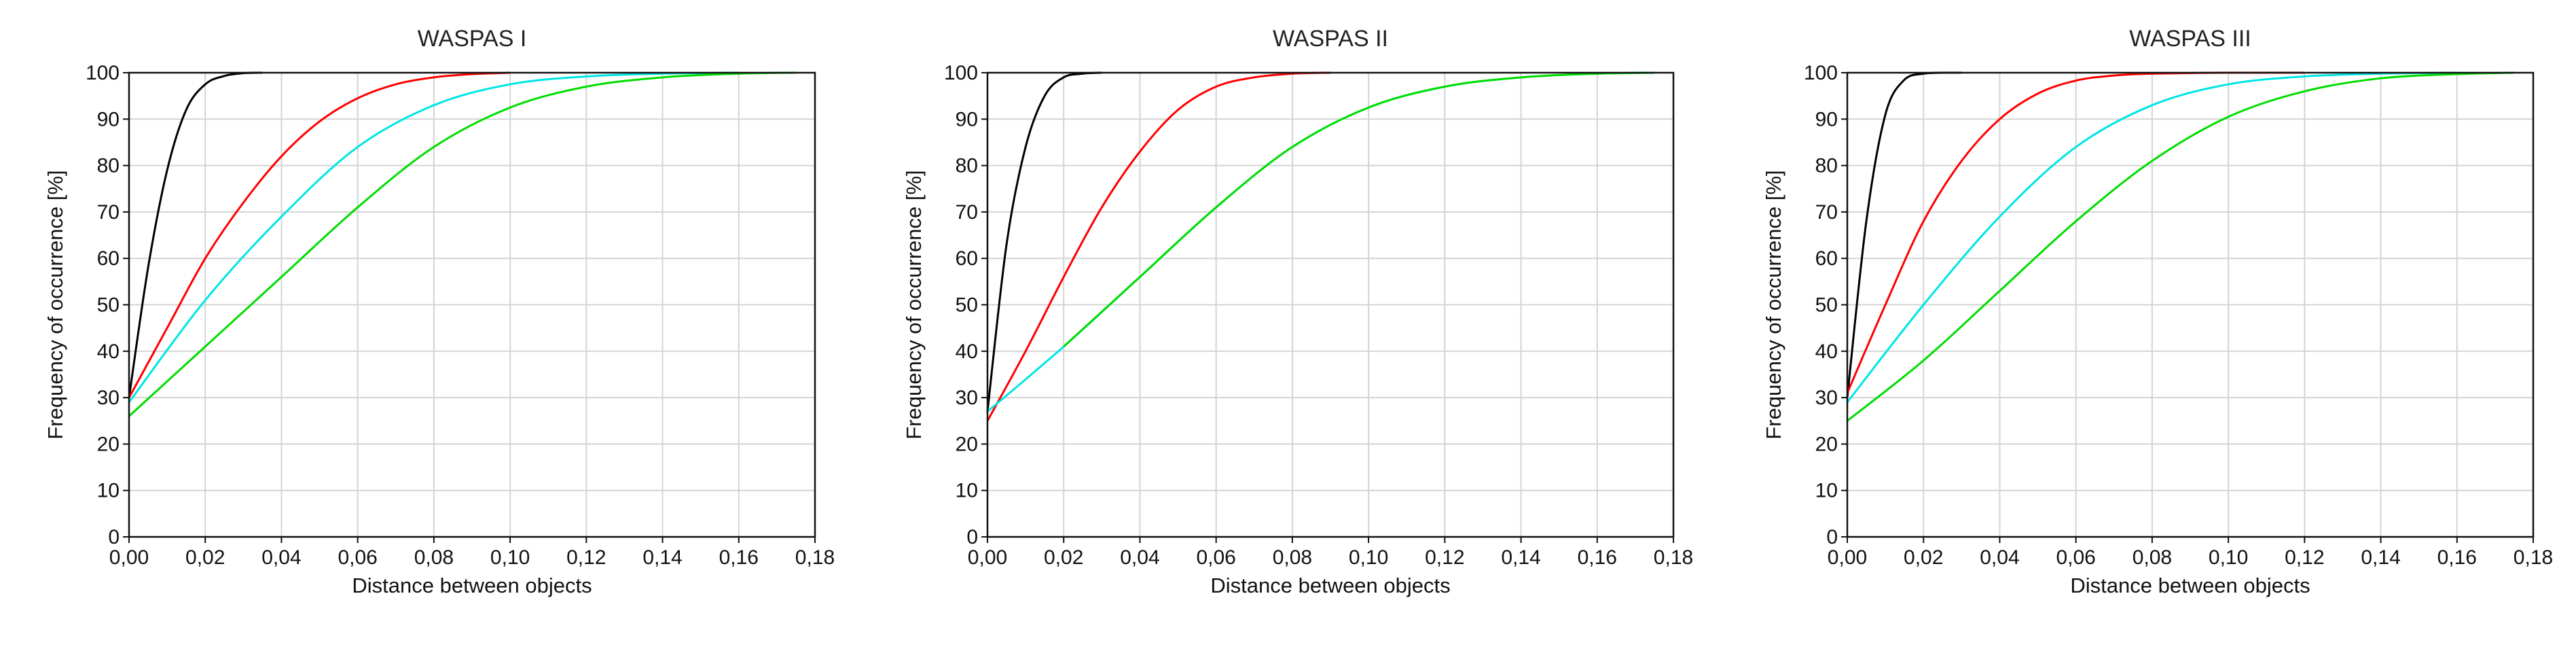 The height and width of the screenshot is (649, 2576). I want to click on chart-title: WASPAS II, so click(1330, 39).